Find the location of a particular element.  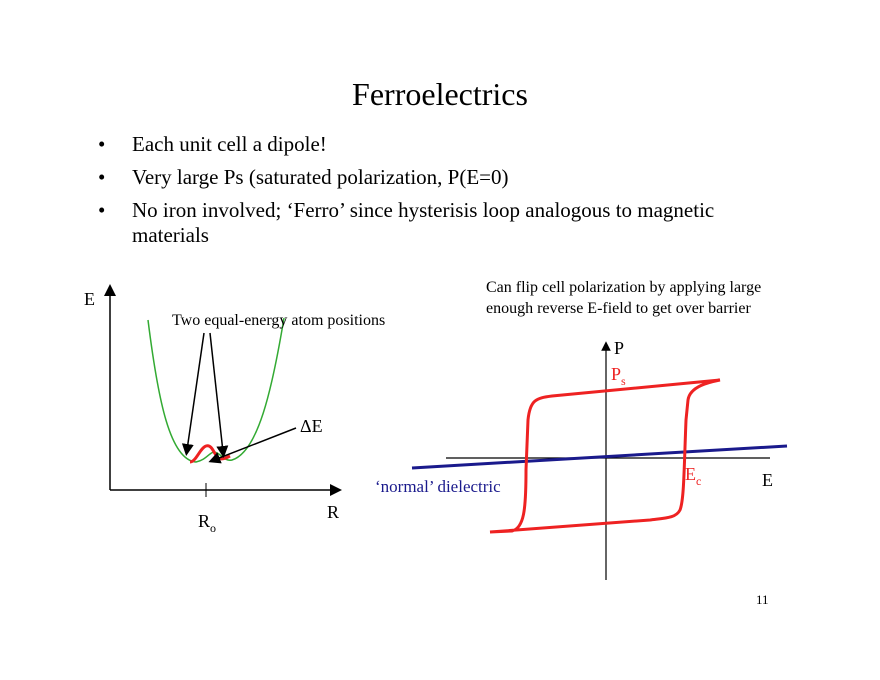

bullet-item: • Each unit cell a dipole! is located at coordinates (438, 144).